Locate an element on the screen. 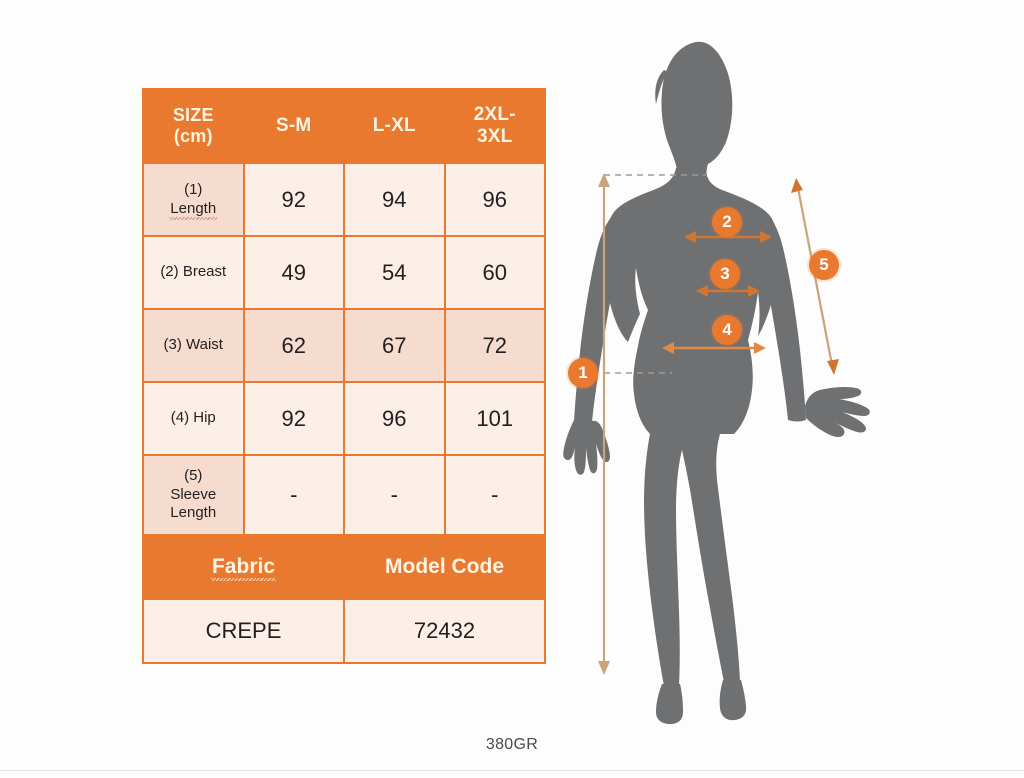  table-row: (3) Waist 62 67 72 is located at coordinates (344, 345).